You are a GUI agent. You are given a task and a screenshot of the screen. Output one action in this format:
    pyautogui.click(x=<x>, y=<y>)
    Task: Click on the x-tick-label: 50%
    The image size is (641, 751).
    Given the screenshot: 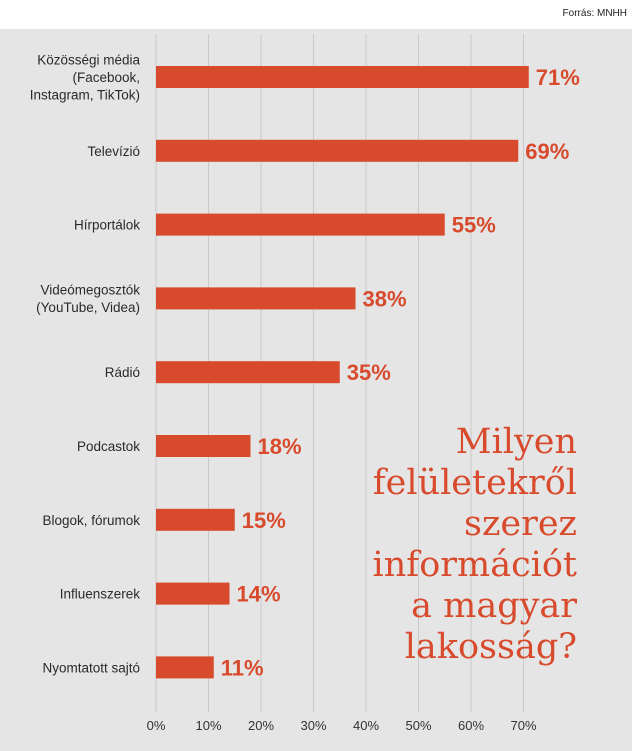 What is the action you would take?
    pyautogui.click(x=418, y=725)
    